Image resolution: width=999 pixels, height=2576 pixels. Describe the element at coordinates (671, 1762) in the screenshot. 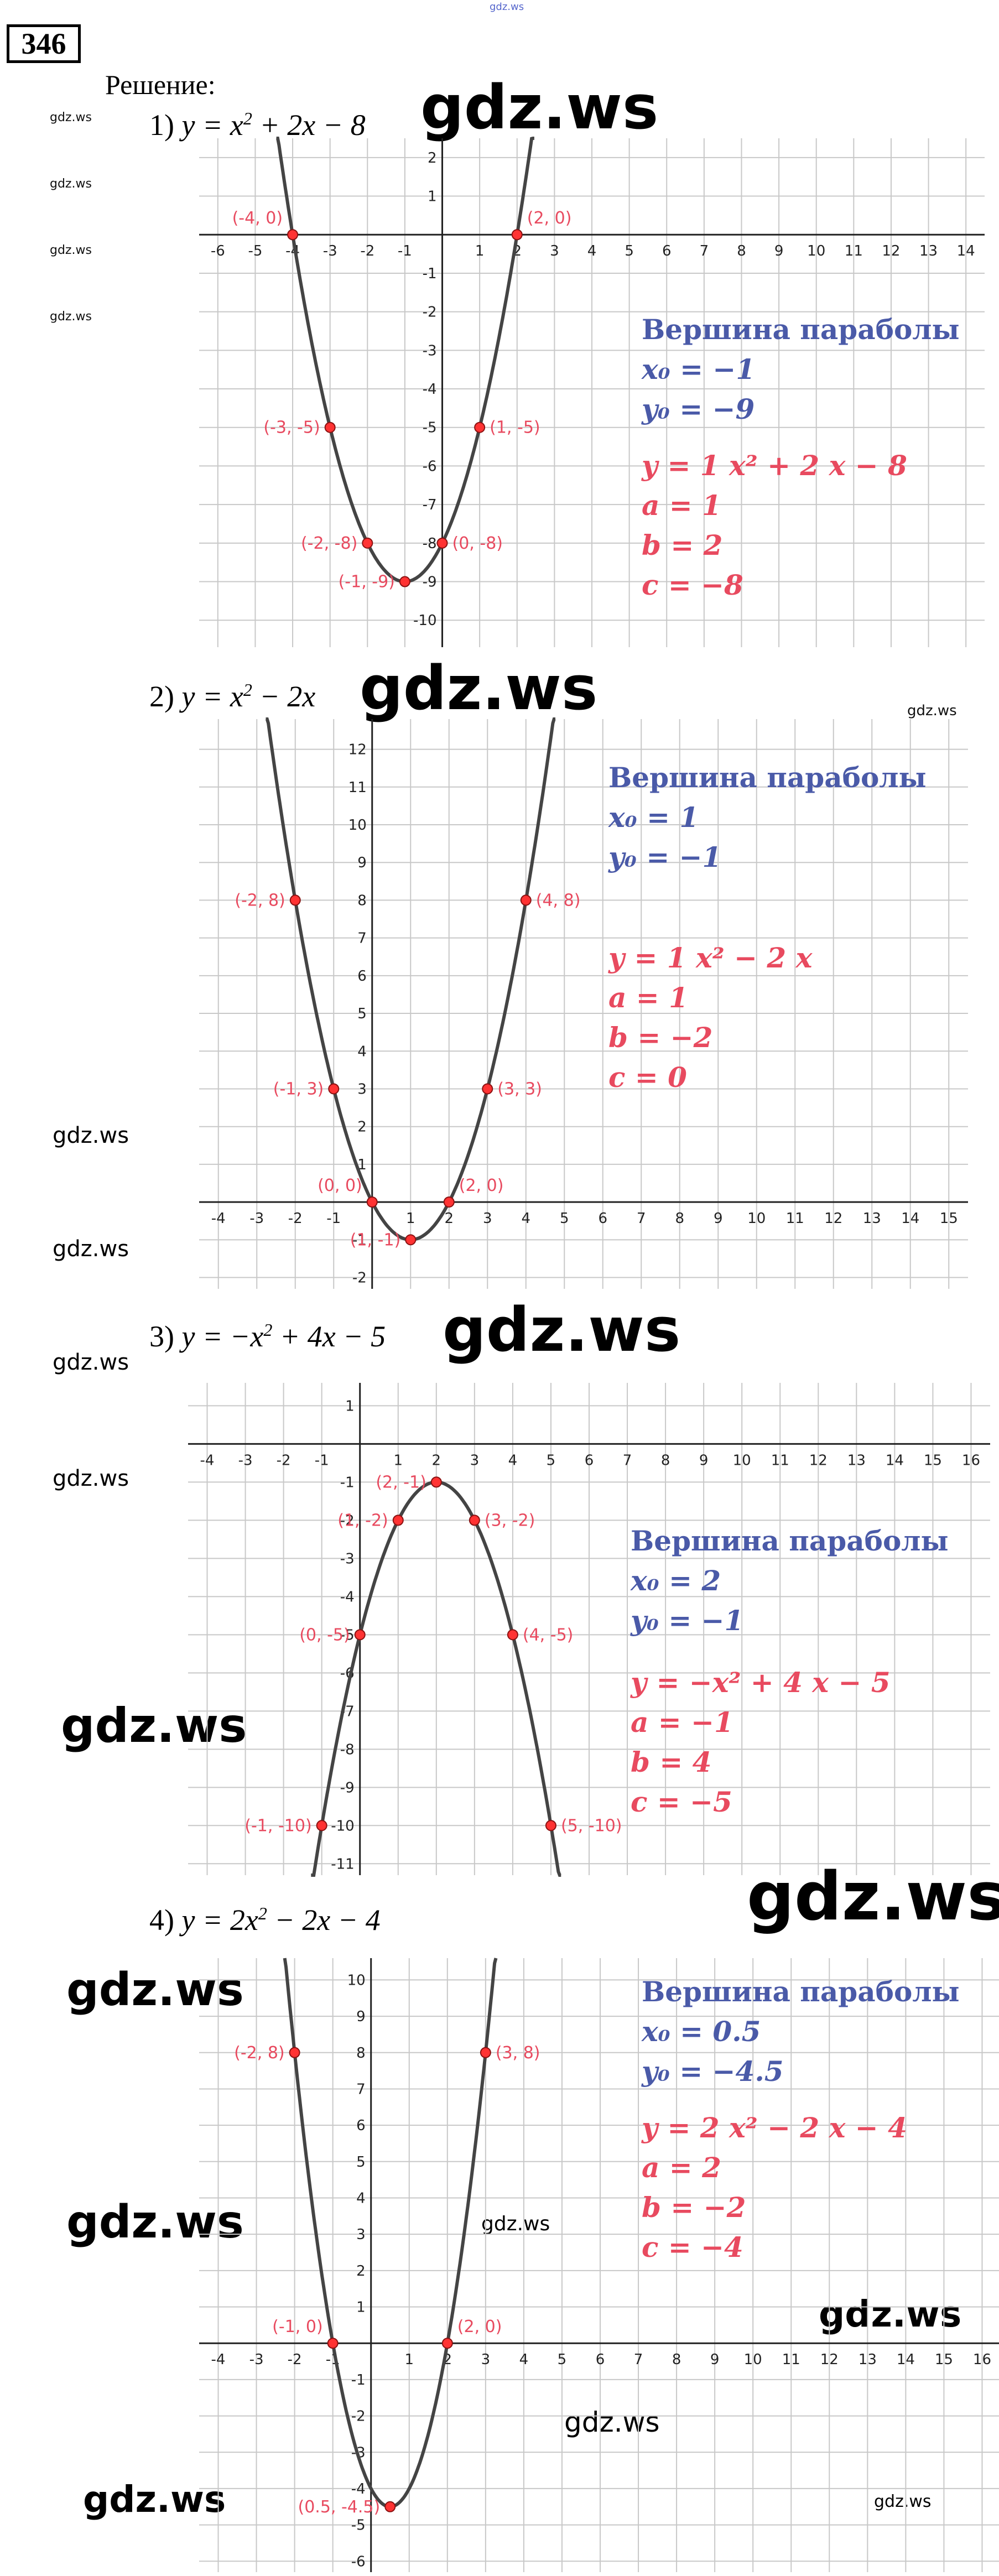

I see `coef-b: b = 4` at that location.